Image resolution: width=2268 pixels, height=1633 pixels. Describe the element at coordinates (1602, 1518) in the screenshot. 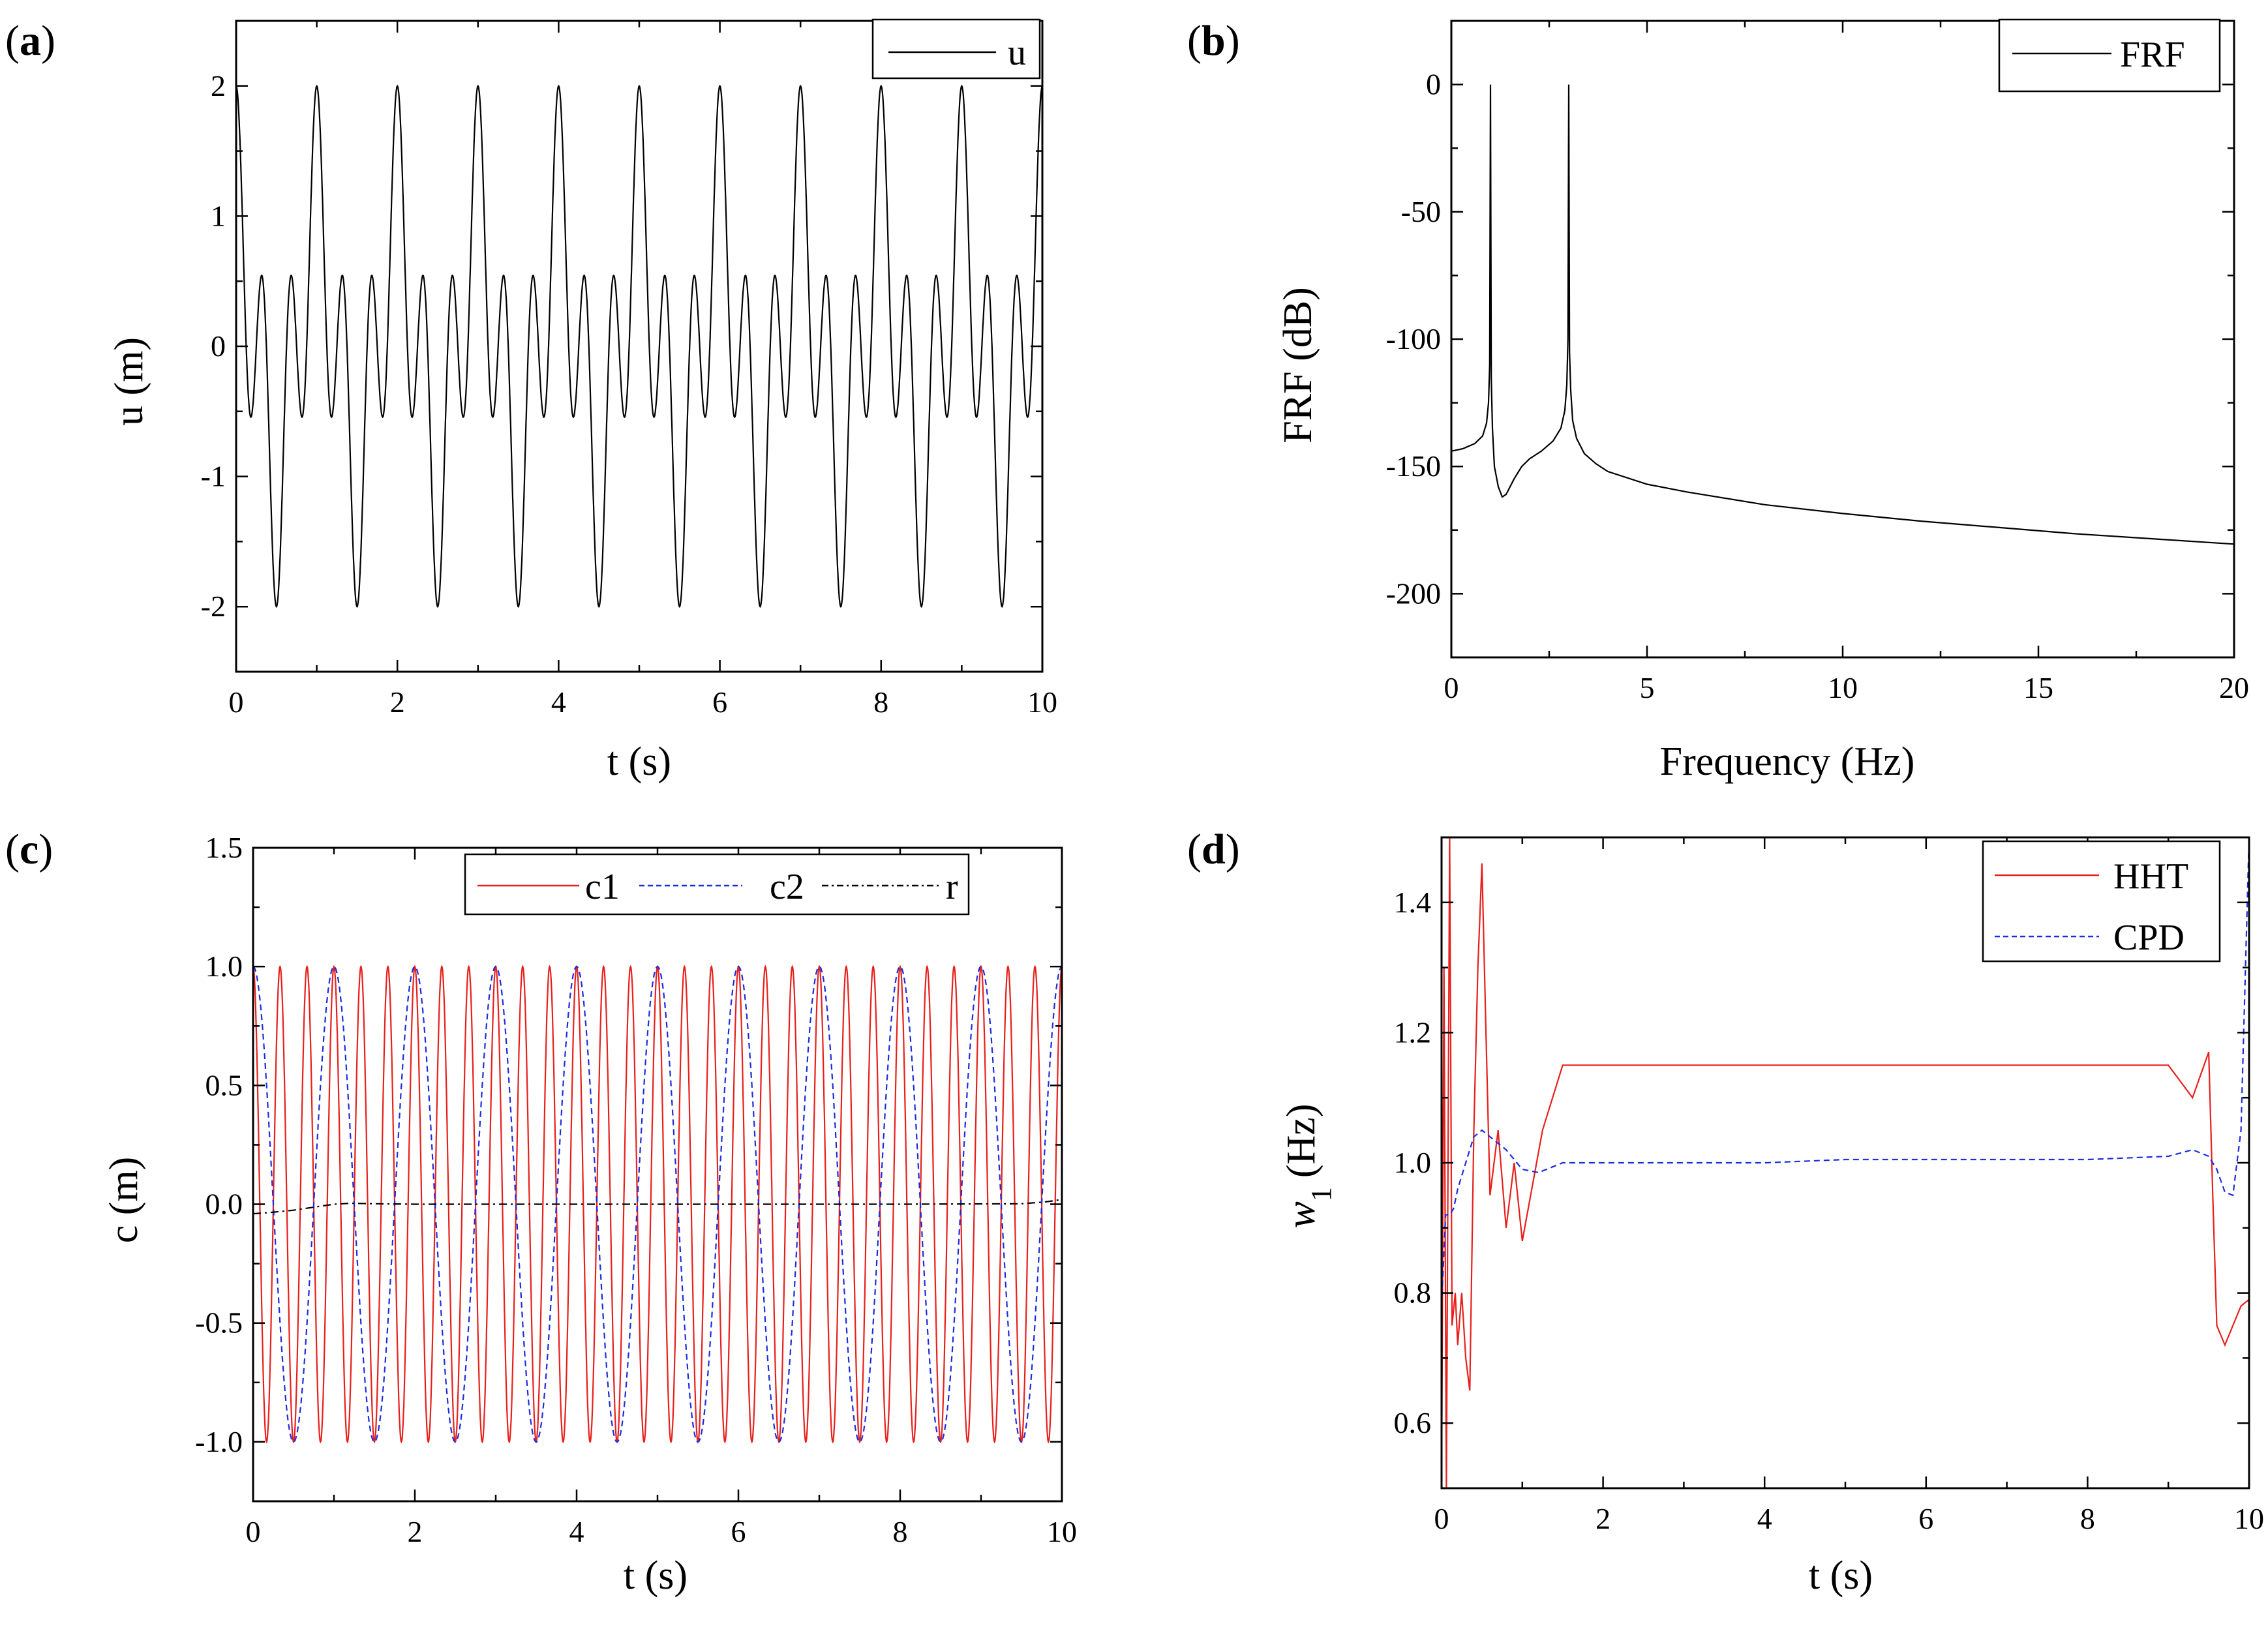

I see `panel-d-x-tick-label: 2` at that location.